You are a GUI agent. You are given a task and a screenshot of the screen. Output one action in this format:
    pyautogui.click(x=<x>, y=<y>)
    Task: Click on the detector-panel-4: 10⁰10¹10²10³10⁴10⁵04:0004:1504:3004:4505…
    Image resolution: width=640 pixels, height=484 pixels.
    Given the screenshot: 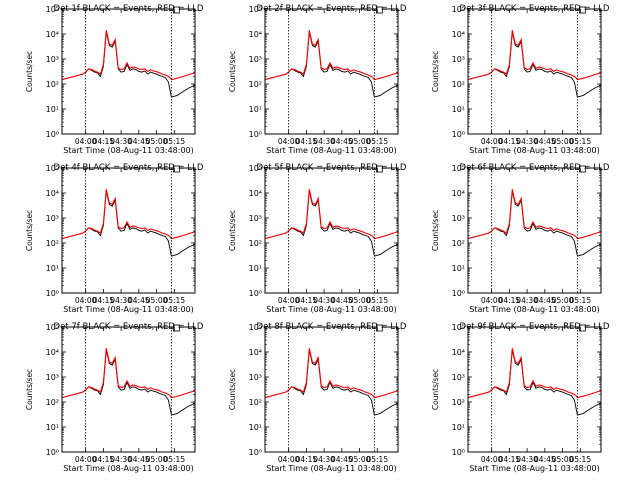 What is the action you would take?
    pyautogui.click(x=114, y=238)
    